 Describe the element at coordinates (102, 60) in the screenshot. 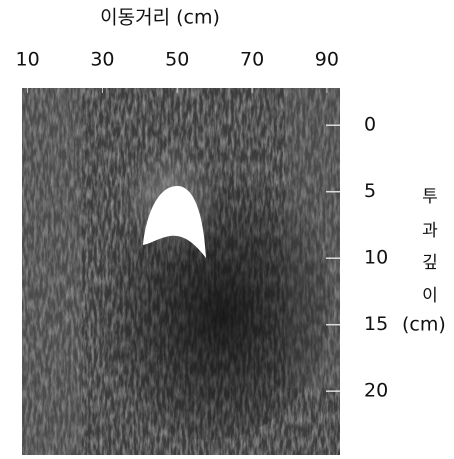

I see `x-tick-label: 30` at that location.